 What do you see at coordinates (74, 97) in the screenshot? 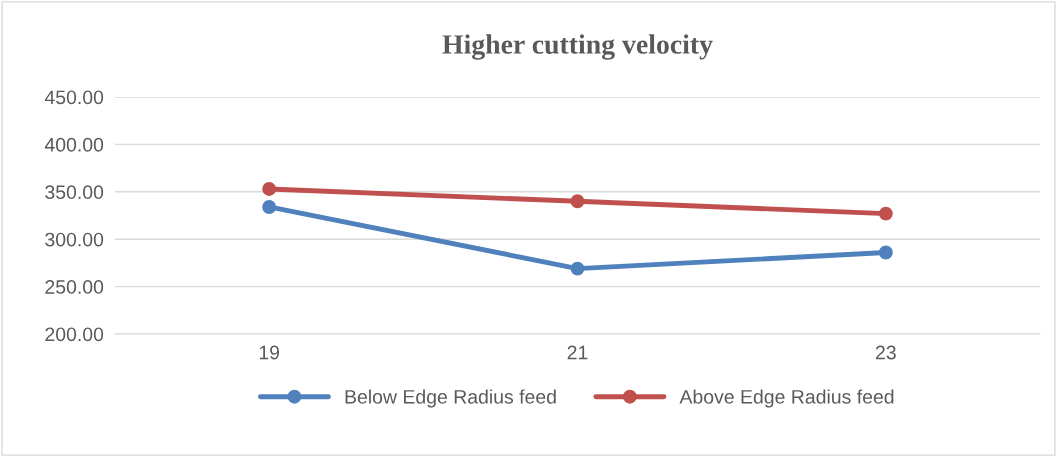
I see `y-tick-label: 450.00` at bounding box center [74, 97].